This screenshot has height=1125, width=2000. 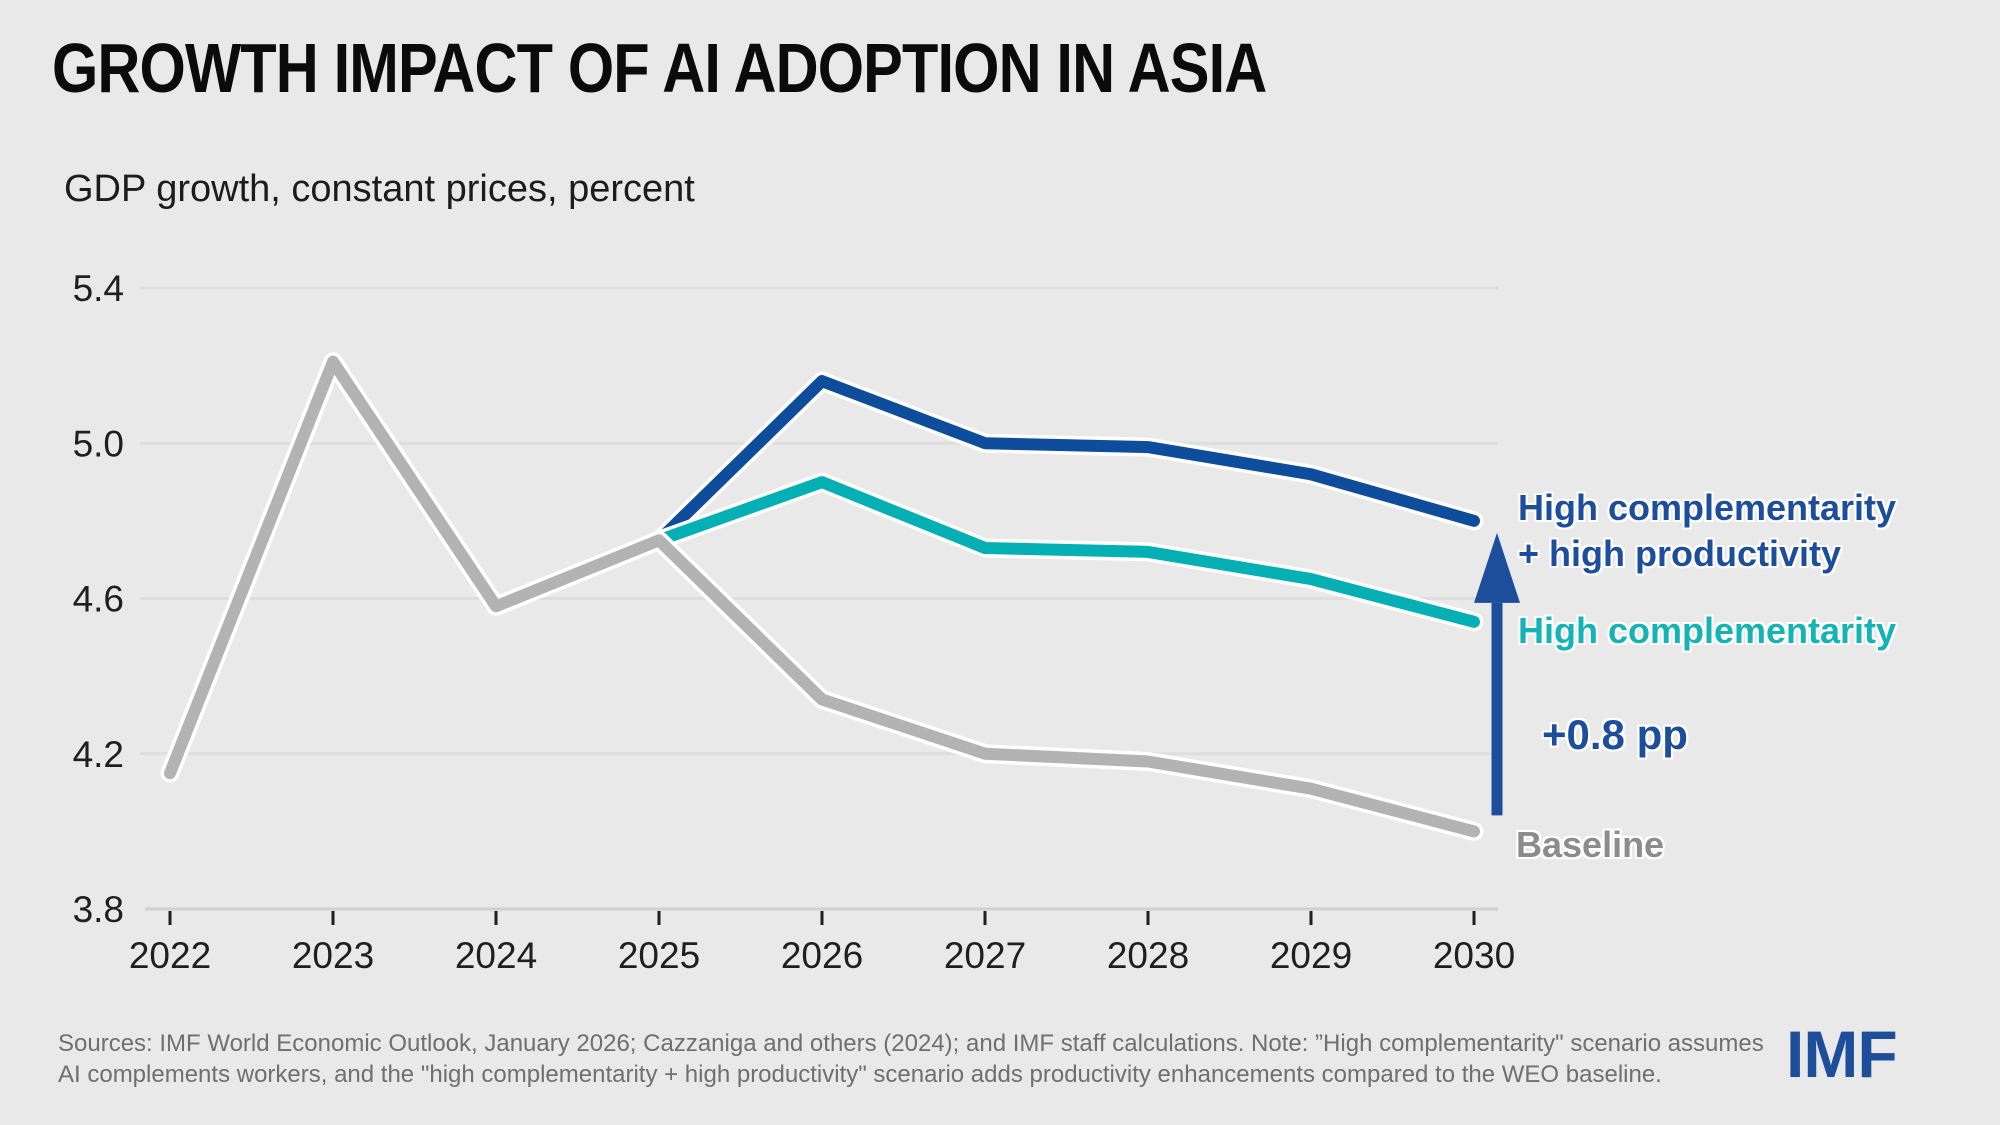 What do you see at coordinates (98, 443) in the screenshot?
I see `y-tick-label-5: 5.0` at bounding box center [98, 443].